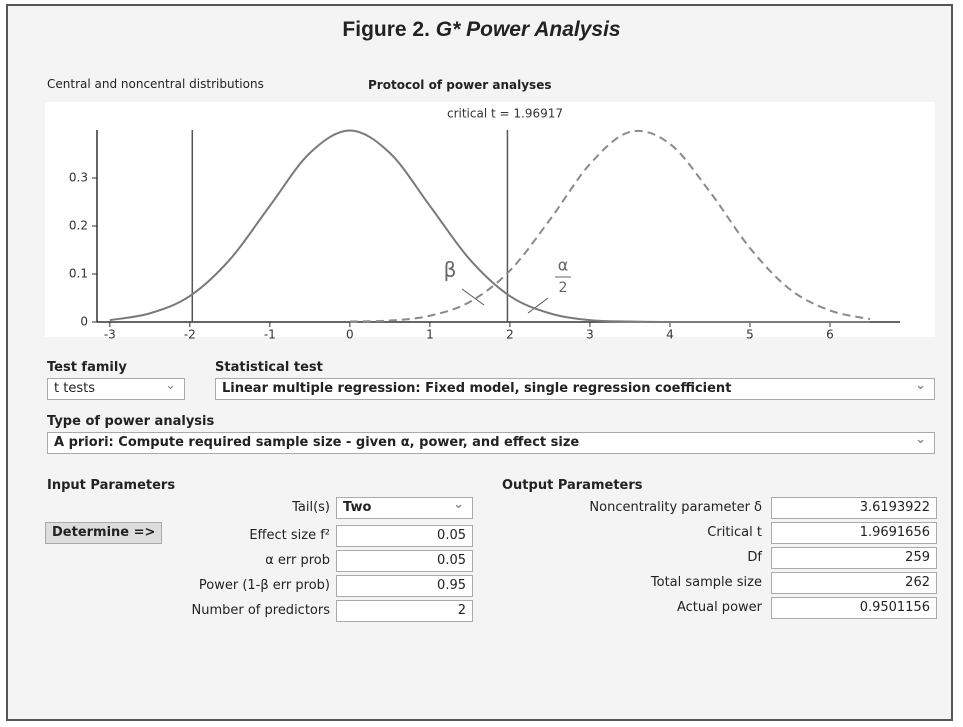  Describe the element at coordinates (854, 558) in the screenshot. I see `output-field: 259` at that location.